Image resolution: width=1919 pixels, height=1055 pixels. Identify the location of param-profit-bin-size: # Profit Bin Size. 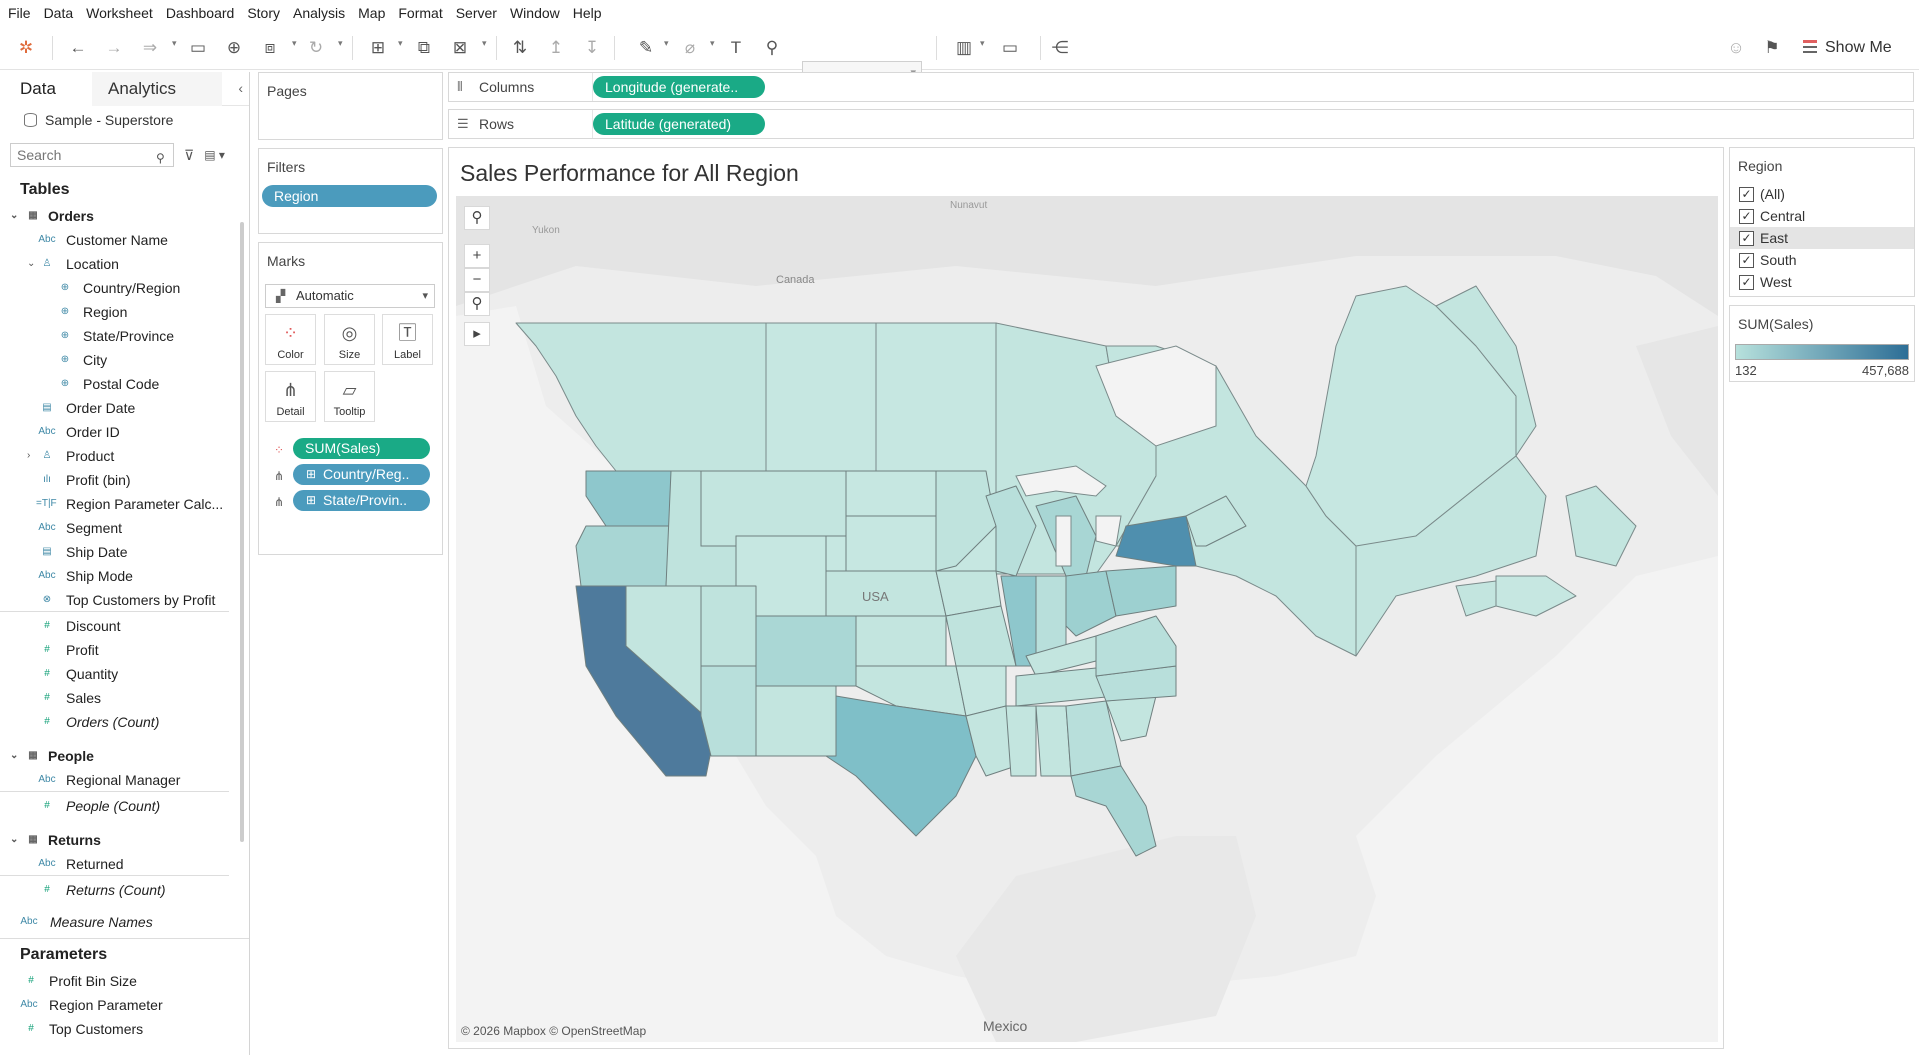
(124, 981).